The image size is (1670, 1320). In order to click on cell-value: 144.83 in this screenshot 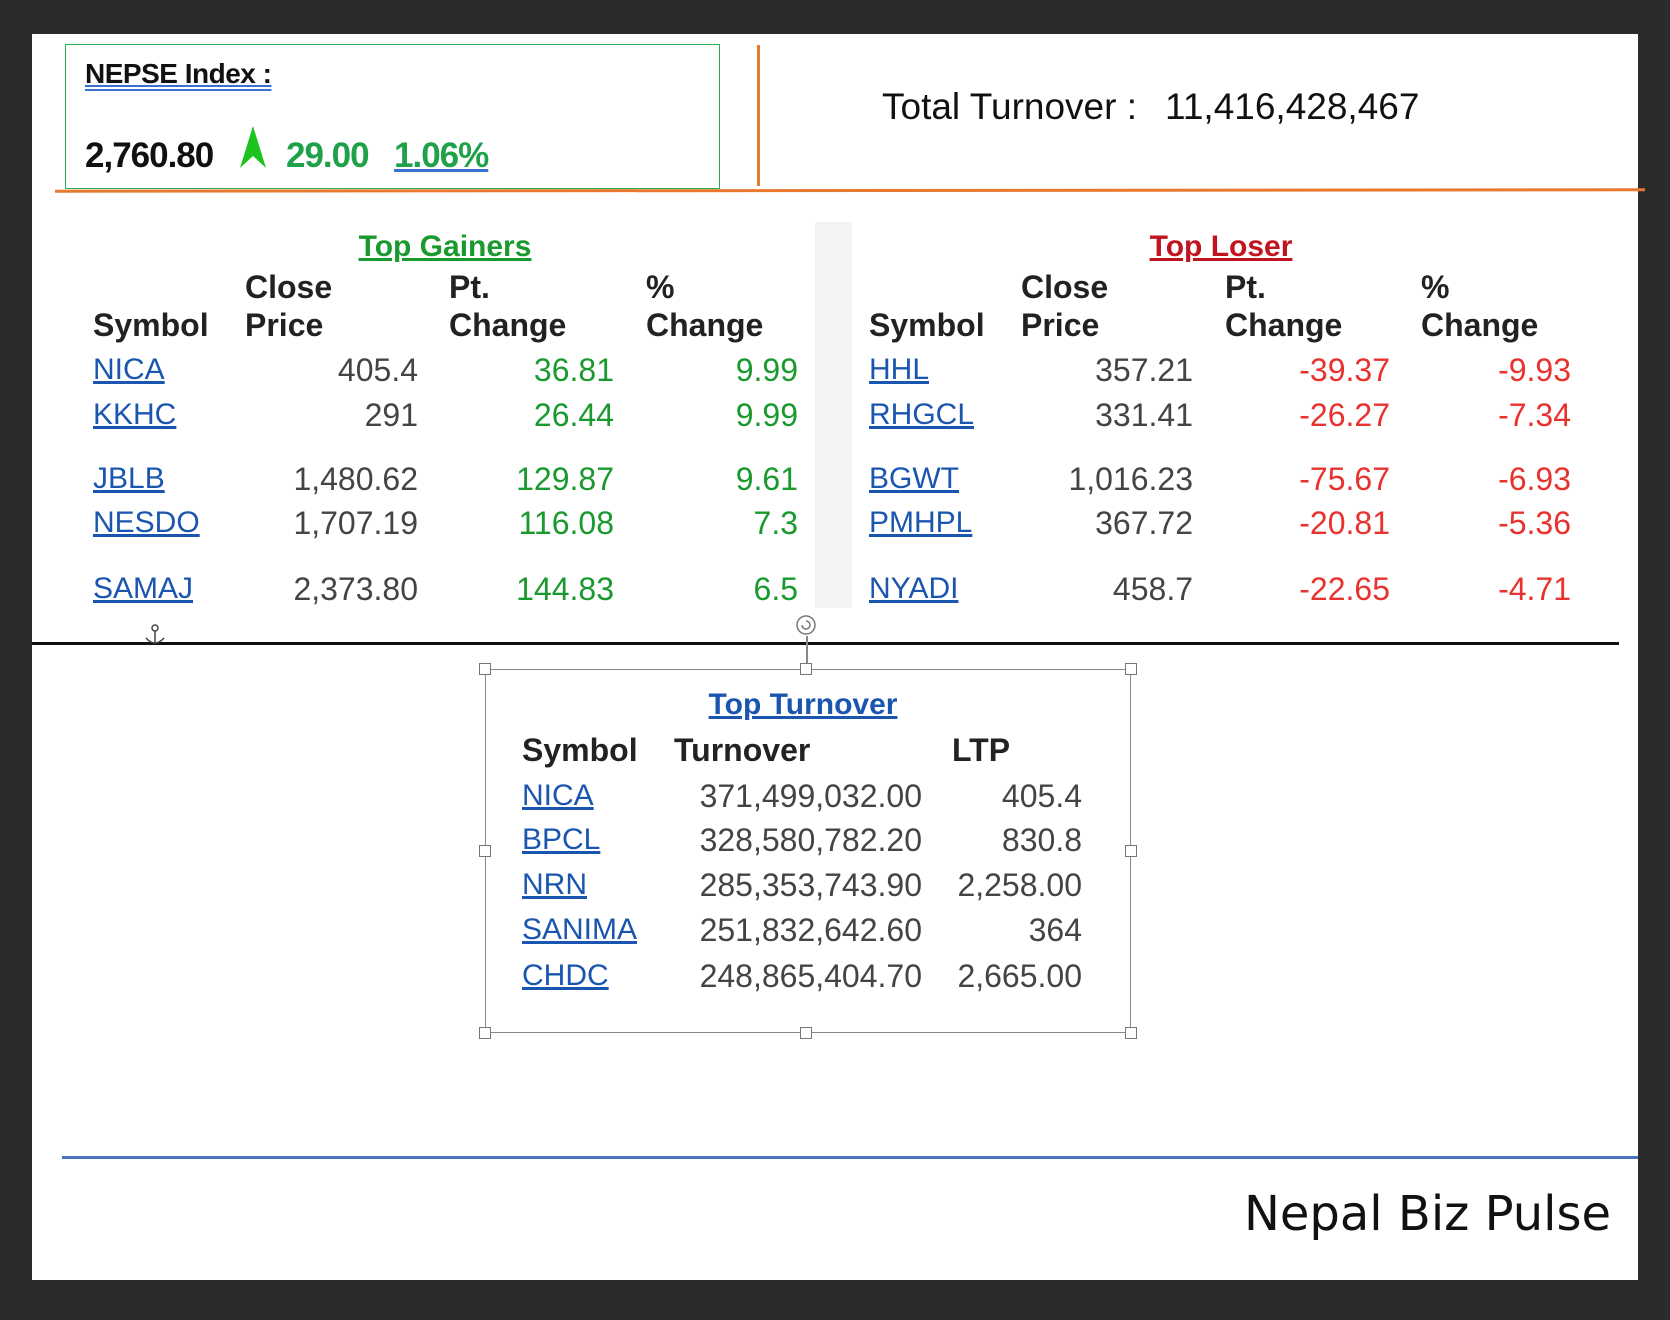, I will do `click(565, 589)`.